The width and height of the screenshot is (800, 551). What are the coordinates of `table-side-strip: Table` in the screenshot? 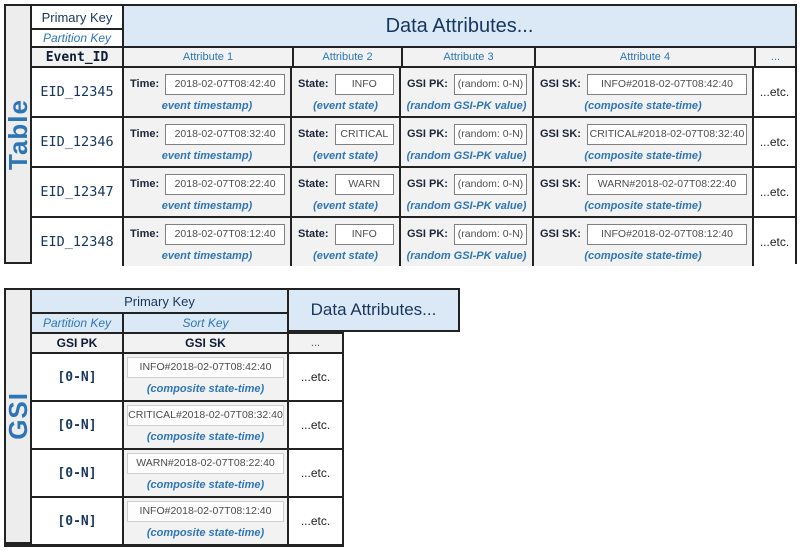 It's located at (17, 134).